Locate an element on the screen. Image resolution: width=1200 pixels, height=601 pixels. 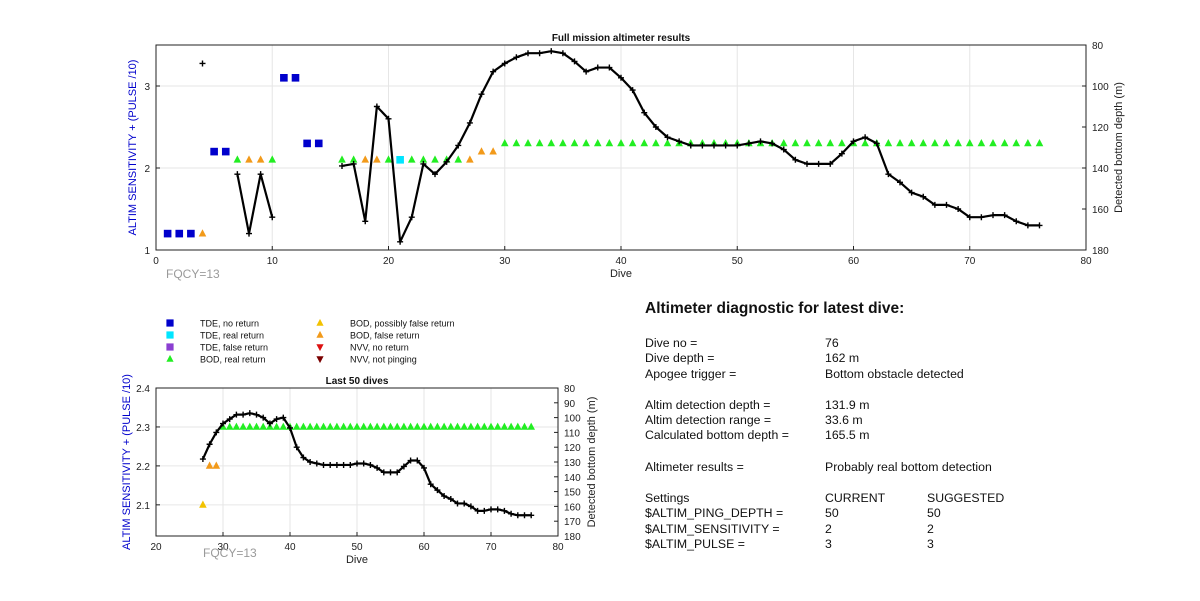
legend-label: TDE, no return is located at coordinates (229, 324).